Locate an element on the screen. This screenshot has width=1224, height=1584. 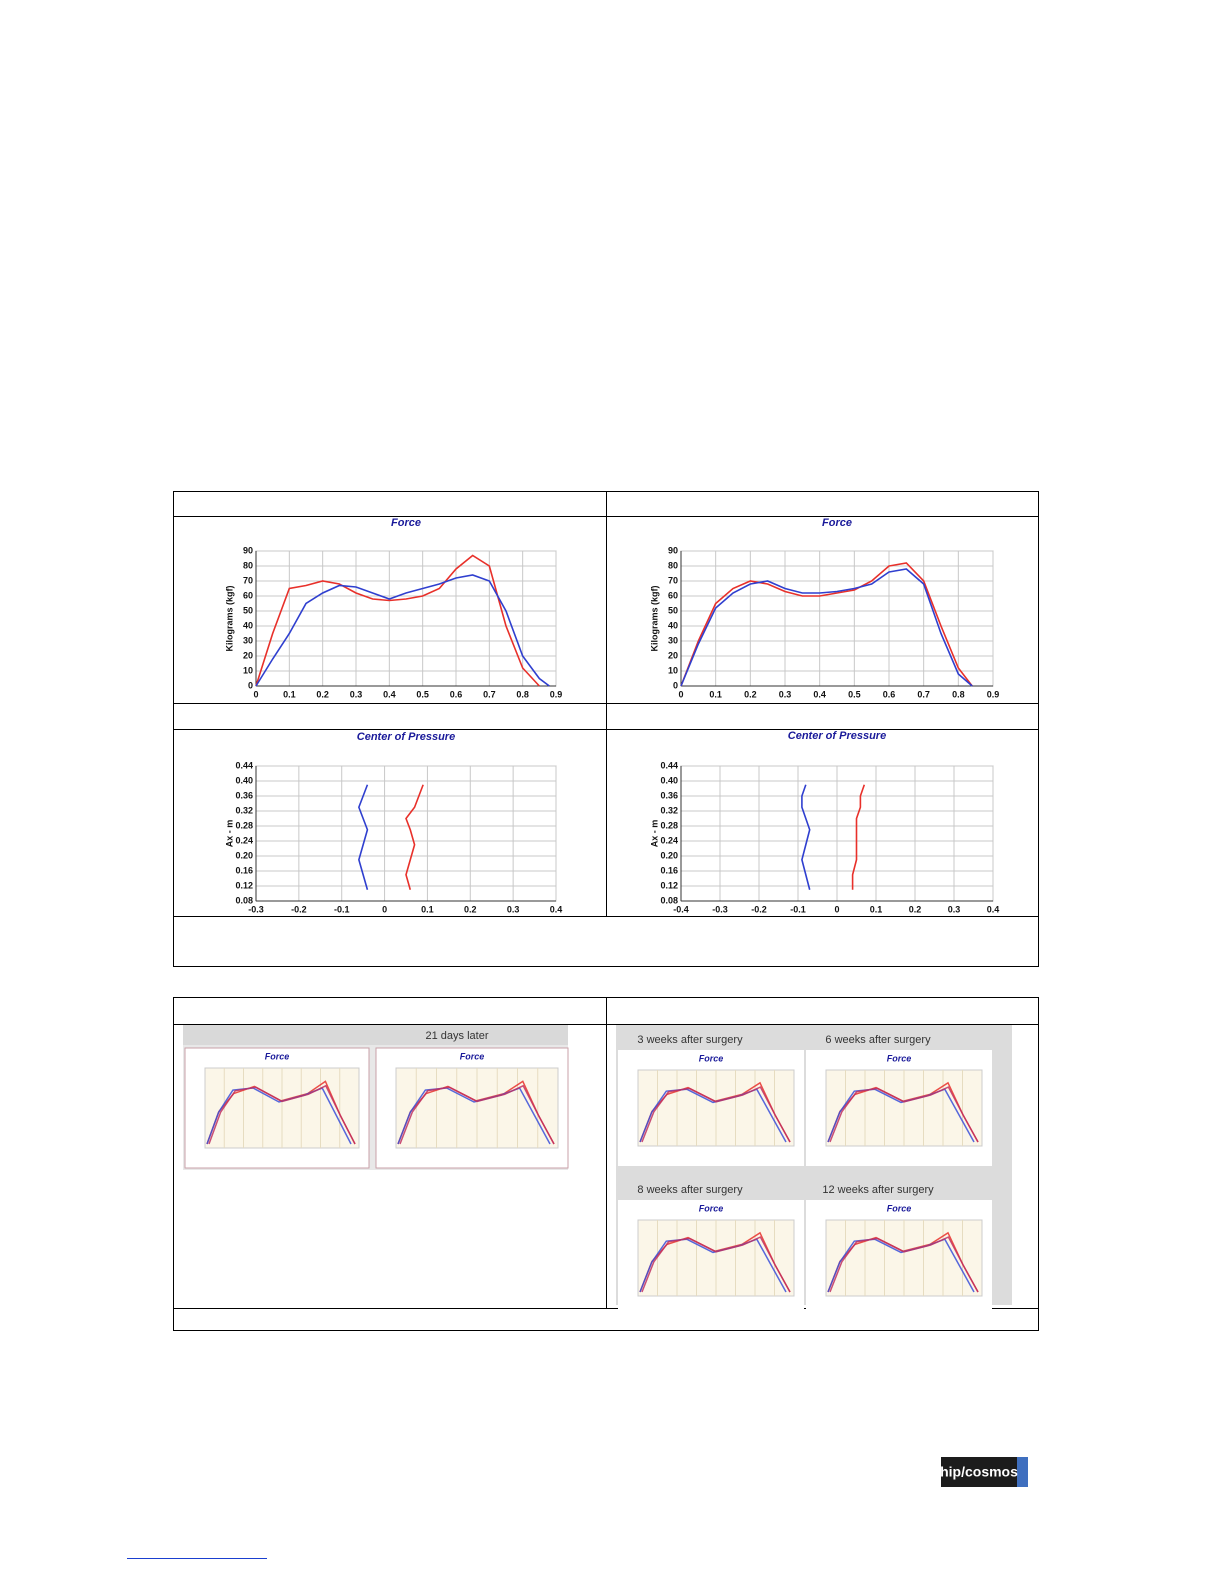
x-tick-label: 0.8 is located at coordinates (522, 694).